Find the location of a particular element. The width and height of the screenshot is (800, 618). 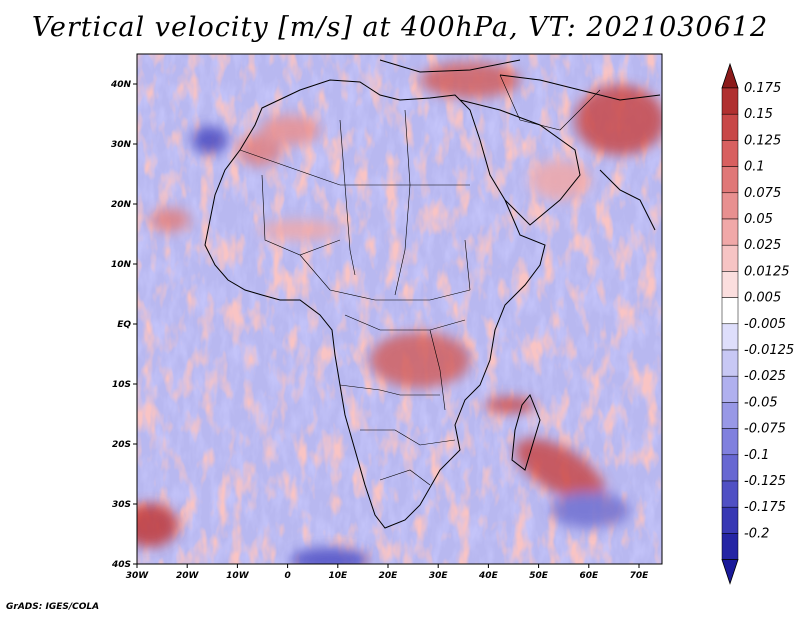

colorbar-label: 0.15 is located at coordinates (758, 114).